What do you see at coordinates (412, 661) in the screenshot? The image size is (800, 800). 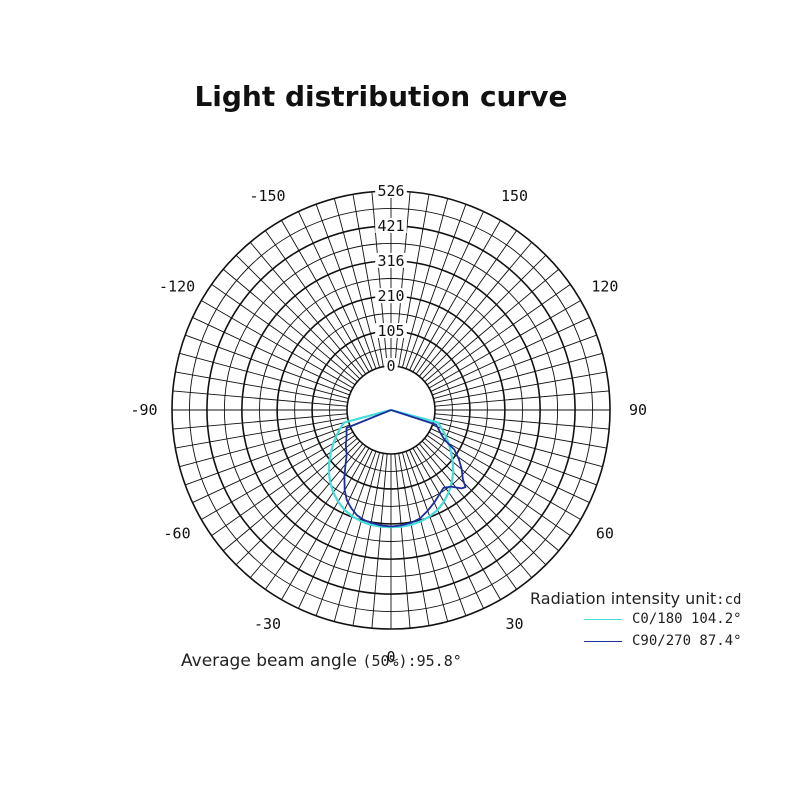 I see `beam-angle-value: (50%):95.8°` at bounding box center [412, 661].